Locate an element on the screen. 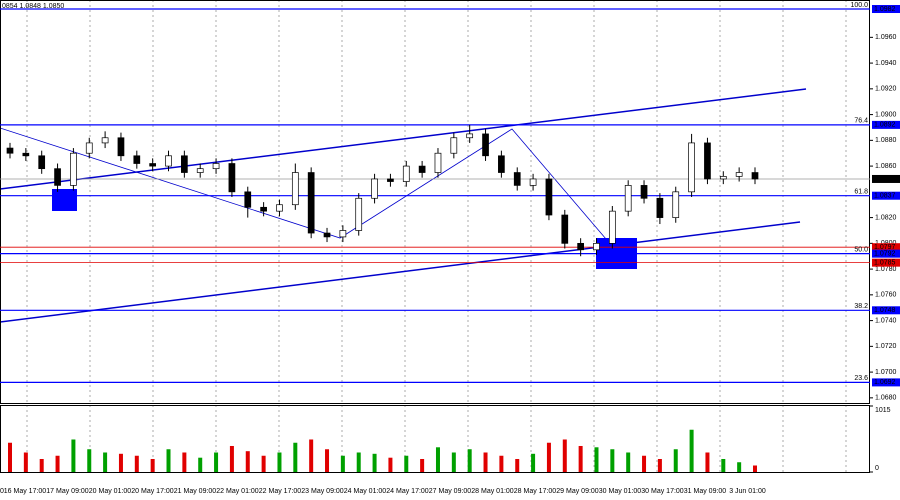 The width and height of the screenshot is (900, 500). y-tick-label: 1.0820 is located at coordinates (886, 217).